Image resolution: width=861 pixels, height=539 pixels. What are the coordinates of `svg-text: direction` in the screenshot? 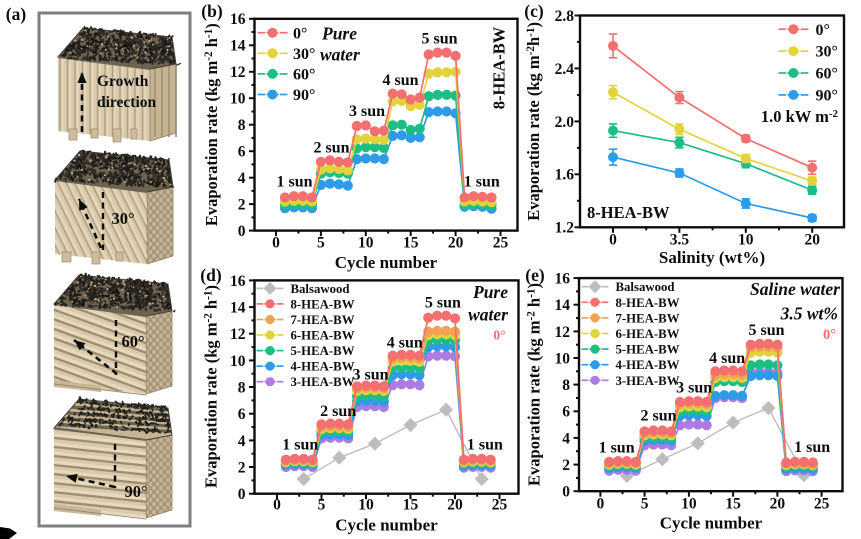 It's located at (127, 102).